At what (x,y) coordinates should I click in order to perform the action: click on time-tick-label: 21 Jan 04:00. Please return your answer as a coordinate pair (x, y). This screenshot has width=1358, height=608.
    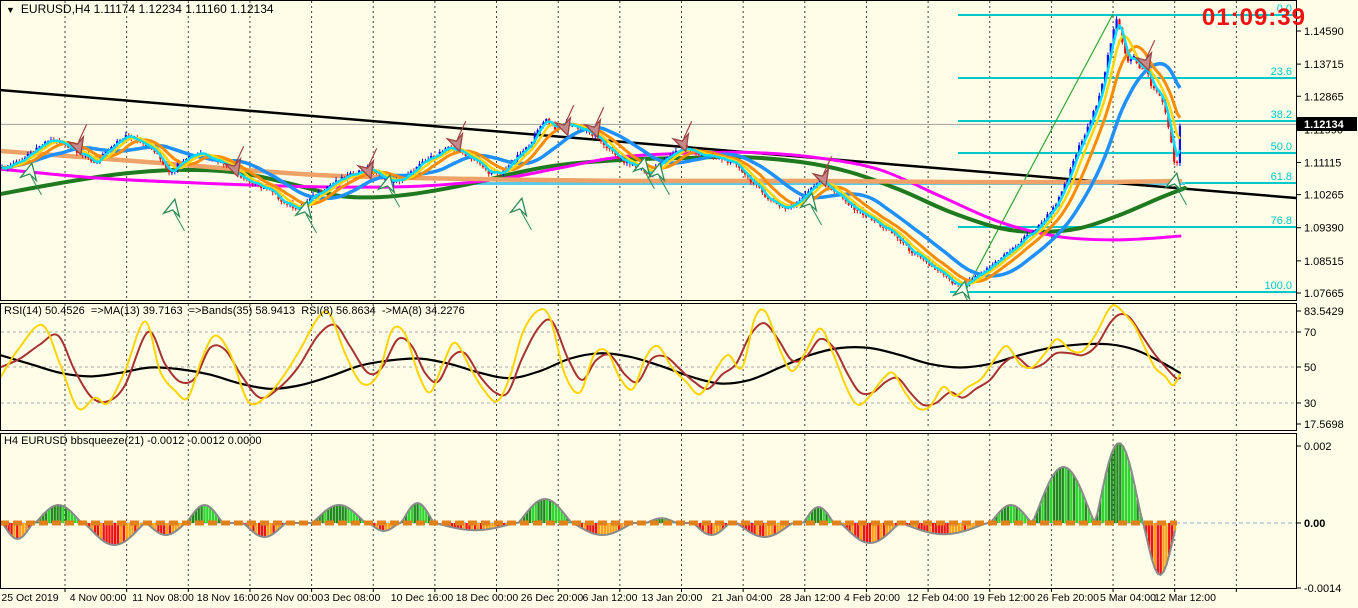
    Looking at the image, I should click on (742, 598).